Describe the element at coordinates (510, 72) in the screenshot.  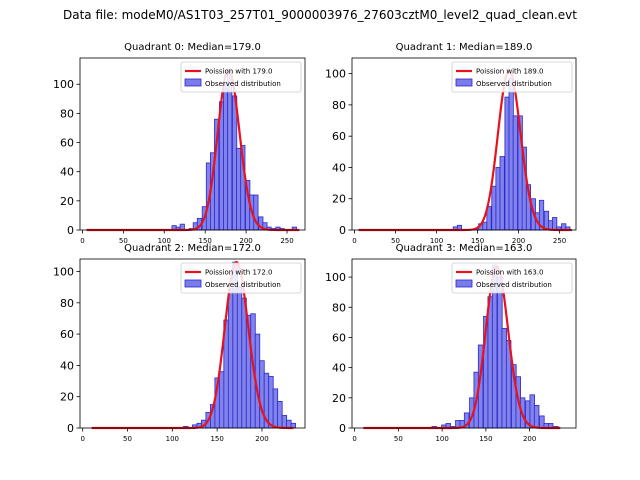
I see `legend-poisson-label: Poission with 189.0` at that location.